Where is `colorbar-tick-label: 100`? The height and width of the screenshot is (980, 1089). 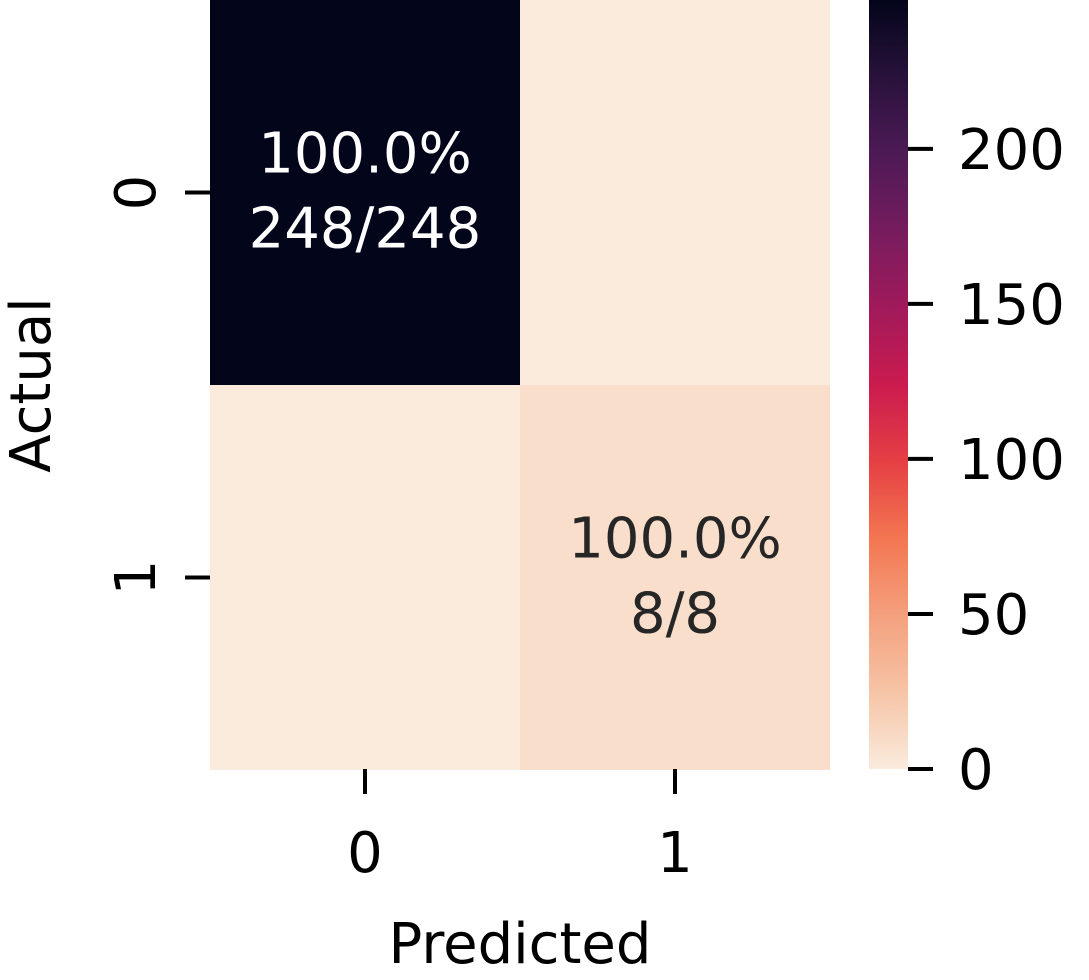
colorbar-tick-label: 100 is located at coordinates (1011, 460).